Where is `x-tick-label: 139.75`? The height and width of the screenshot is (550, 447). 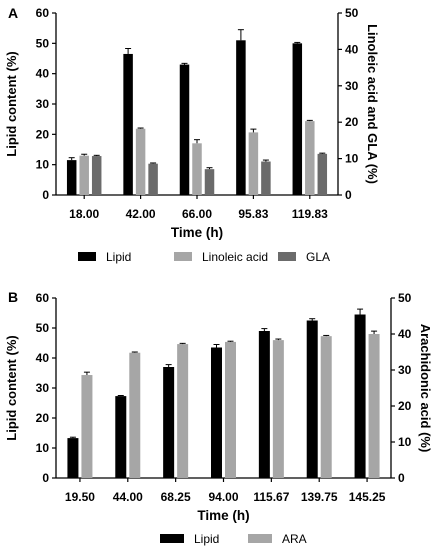 x-tick-label: 139.75 is located at coordinates (319, 497).